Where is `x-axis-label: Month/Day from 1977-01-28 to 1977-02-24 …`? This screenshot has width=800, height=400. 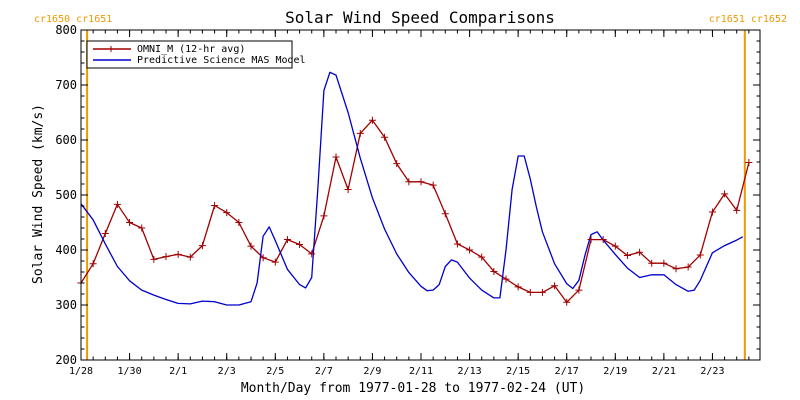
x-axis-label: Month/Day from 1977-01-28 to 1977-02-24 … is located at coordinates (413, 388).